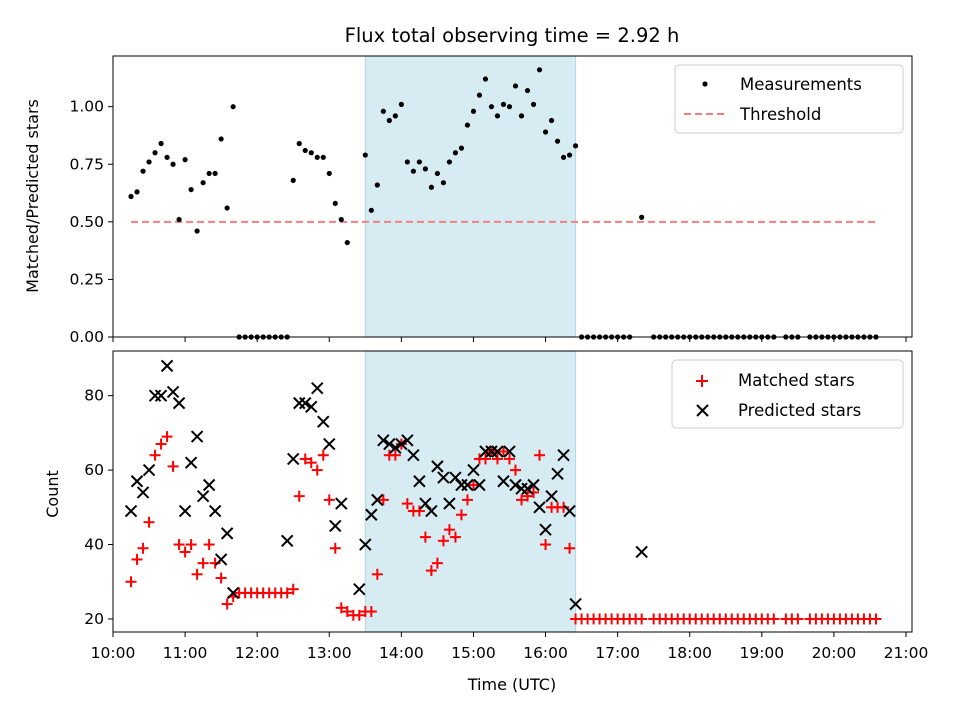  I want to click on x-tick-label: 16:00, so click(545, 653).